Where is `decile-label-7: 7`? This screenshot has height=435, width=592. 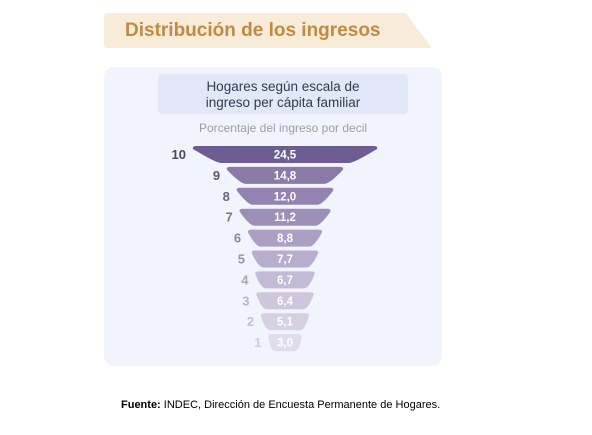 decile-label-7: 7 is located at coordinates (228, 217).